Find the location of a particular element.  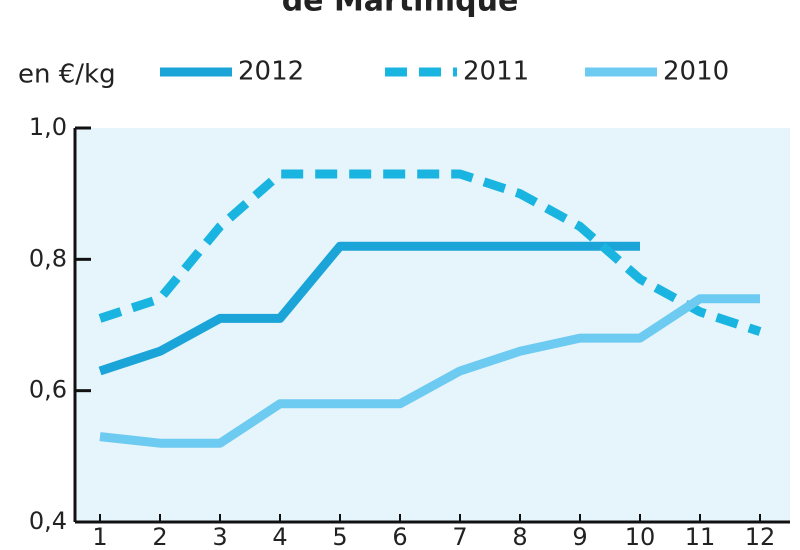

legend-label: 2011 is located at coordinates (496, 72).